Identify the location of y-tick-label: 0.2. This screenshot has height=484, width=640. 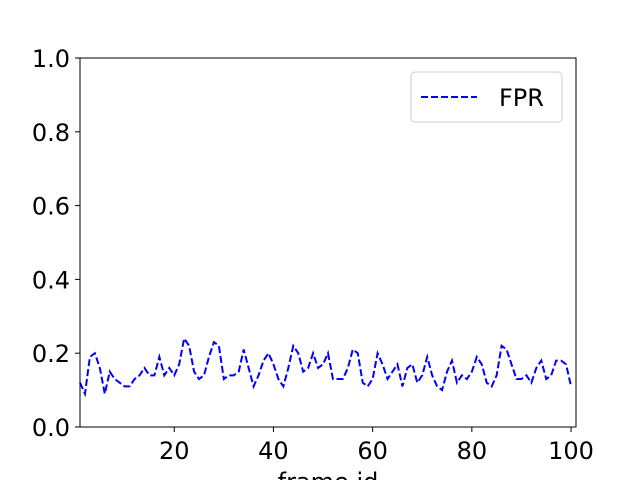
(51, 354).